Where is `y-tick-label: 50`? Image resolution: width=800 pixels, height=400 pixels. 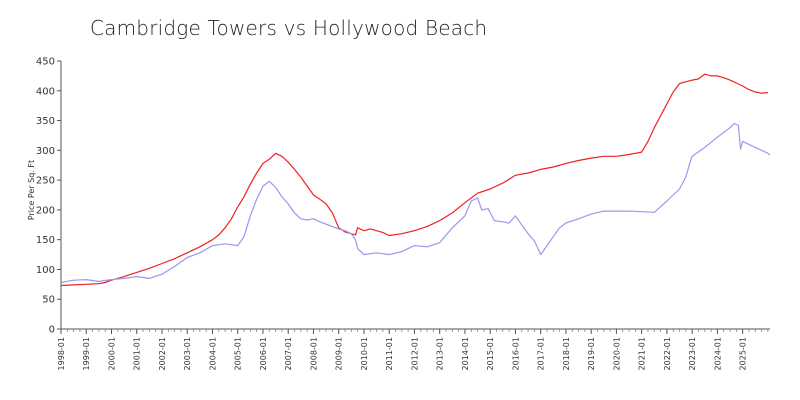 y-tick-label: 50 is located at coordinates (48, 300).